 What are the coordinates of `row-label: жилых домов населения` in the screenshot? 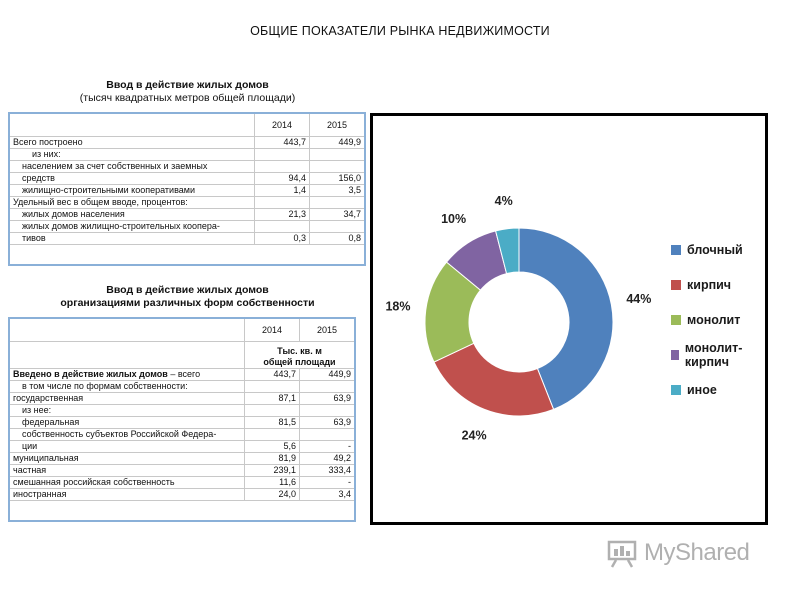 It's located at (132, 214).